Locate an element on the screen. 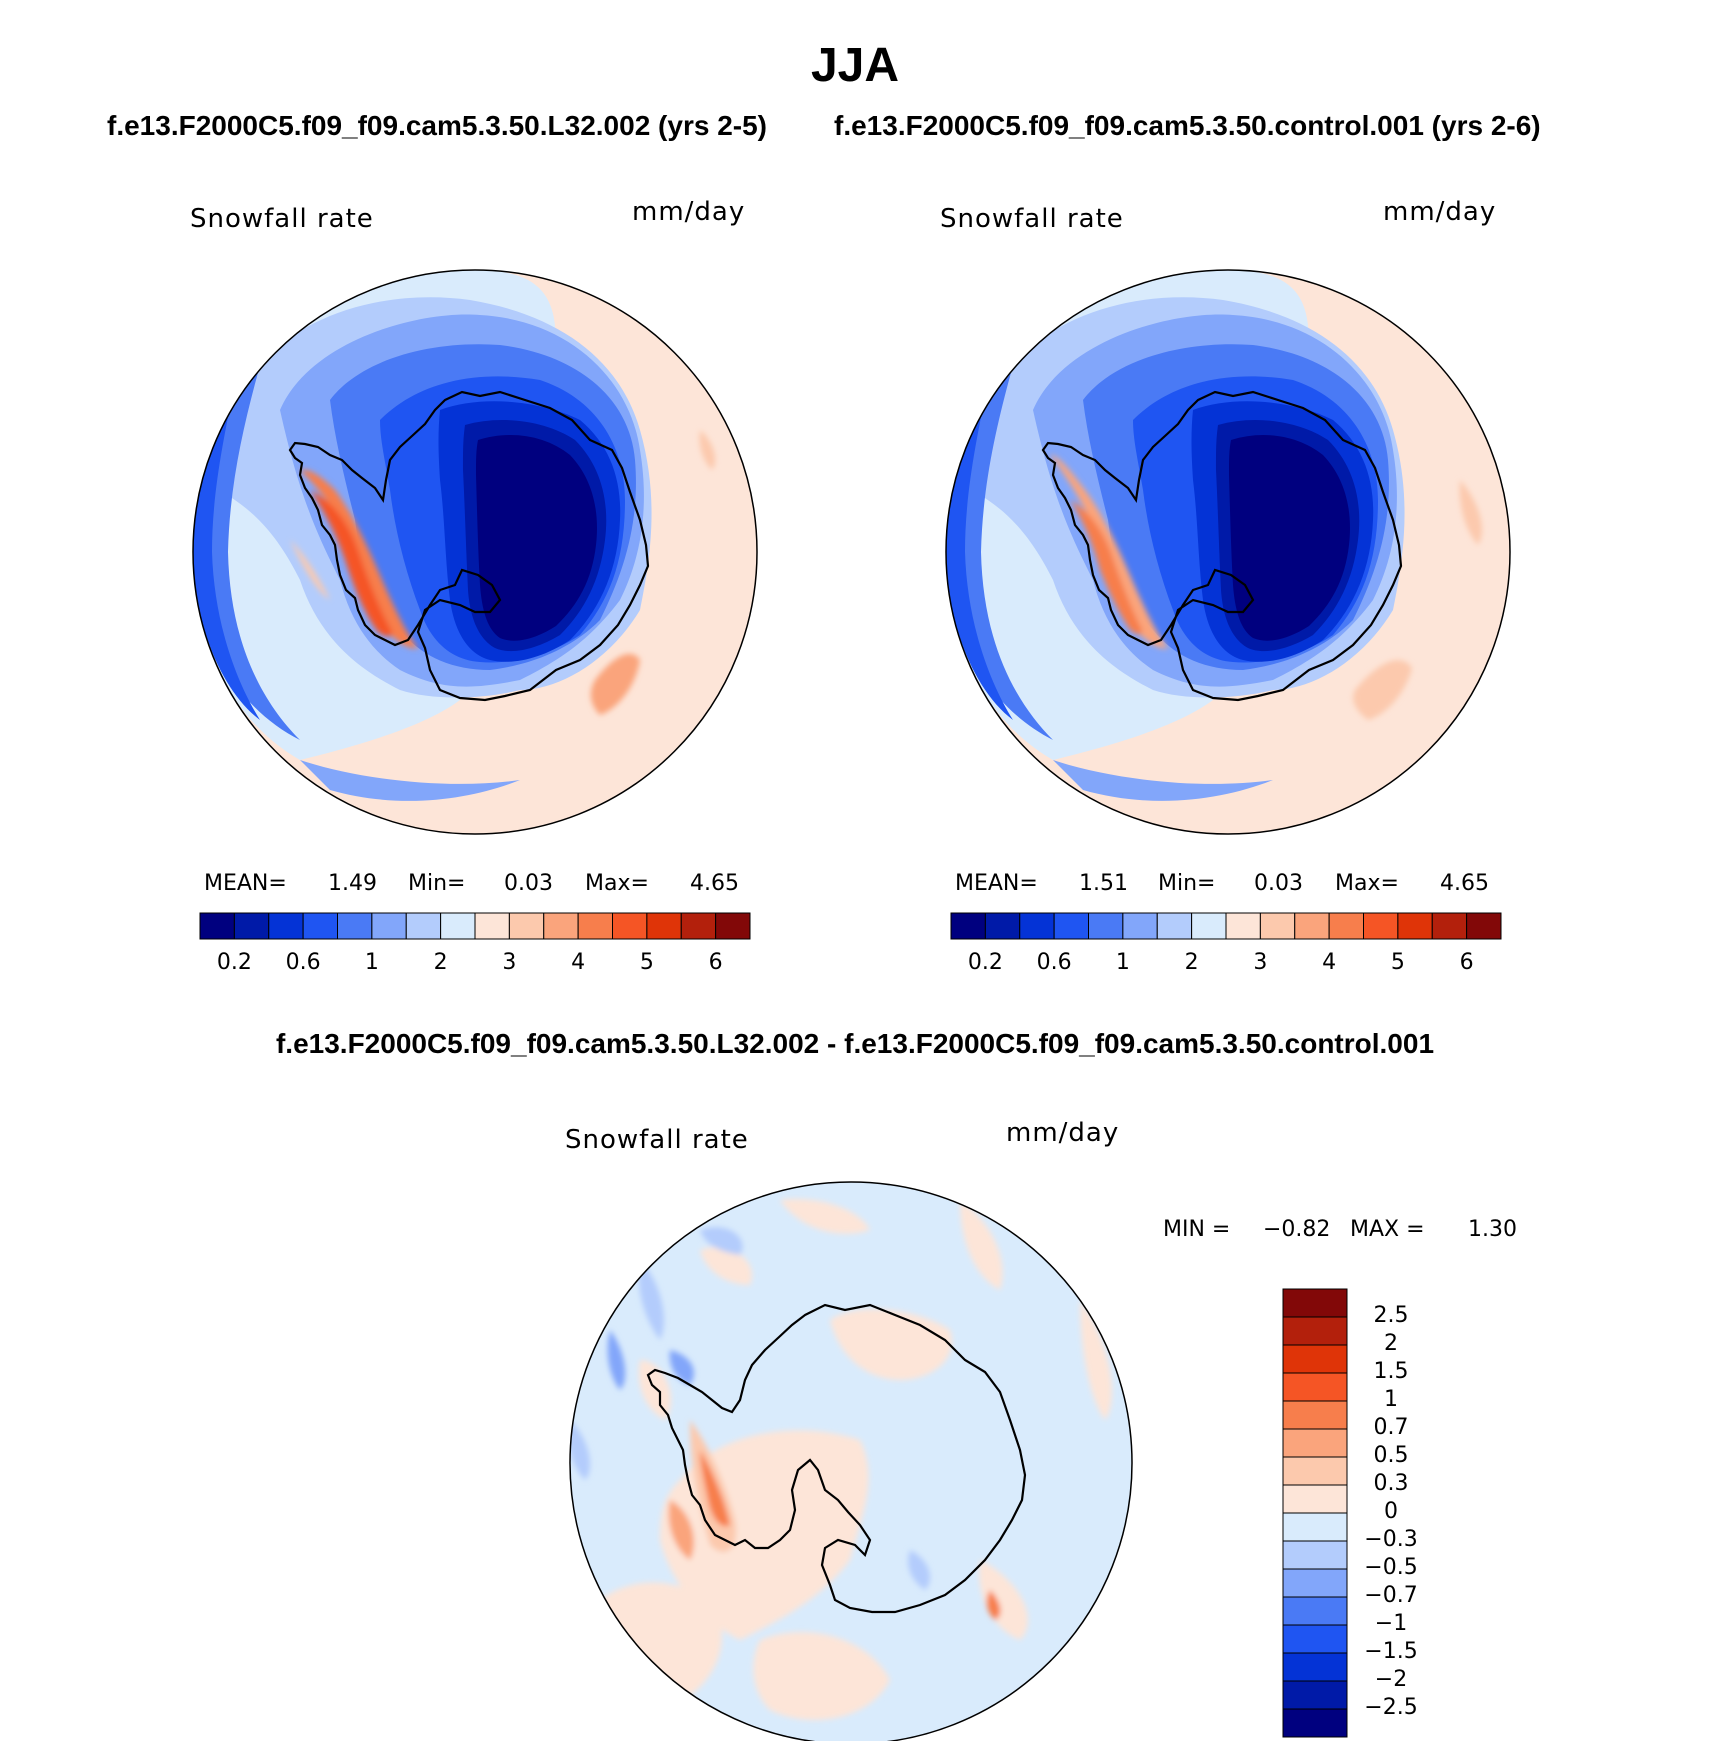  diff-colorbar-label: −0.3 is located at coordinates (1391, 1539).